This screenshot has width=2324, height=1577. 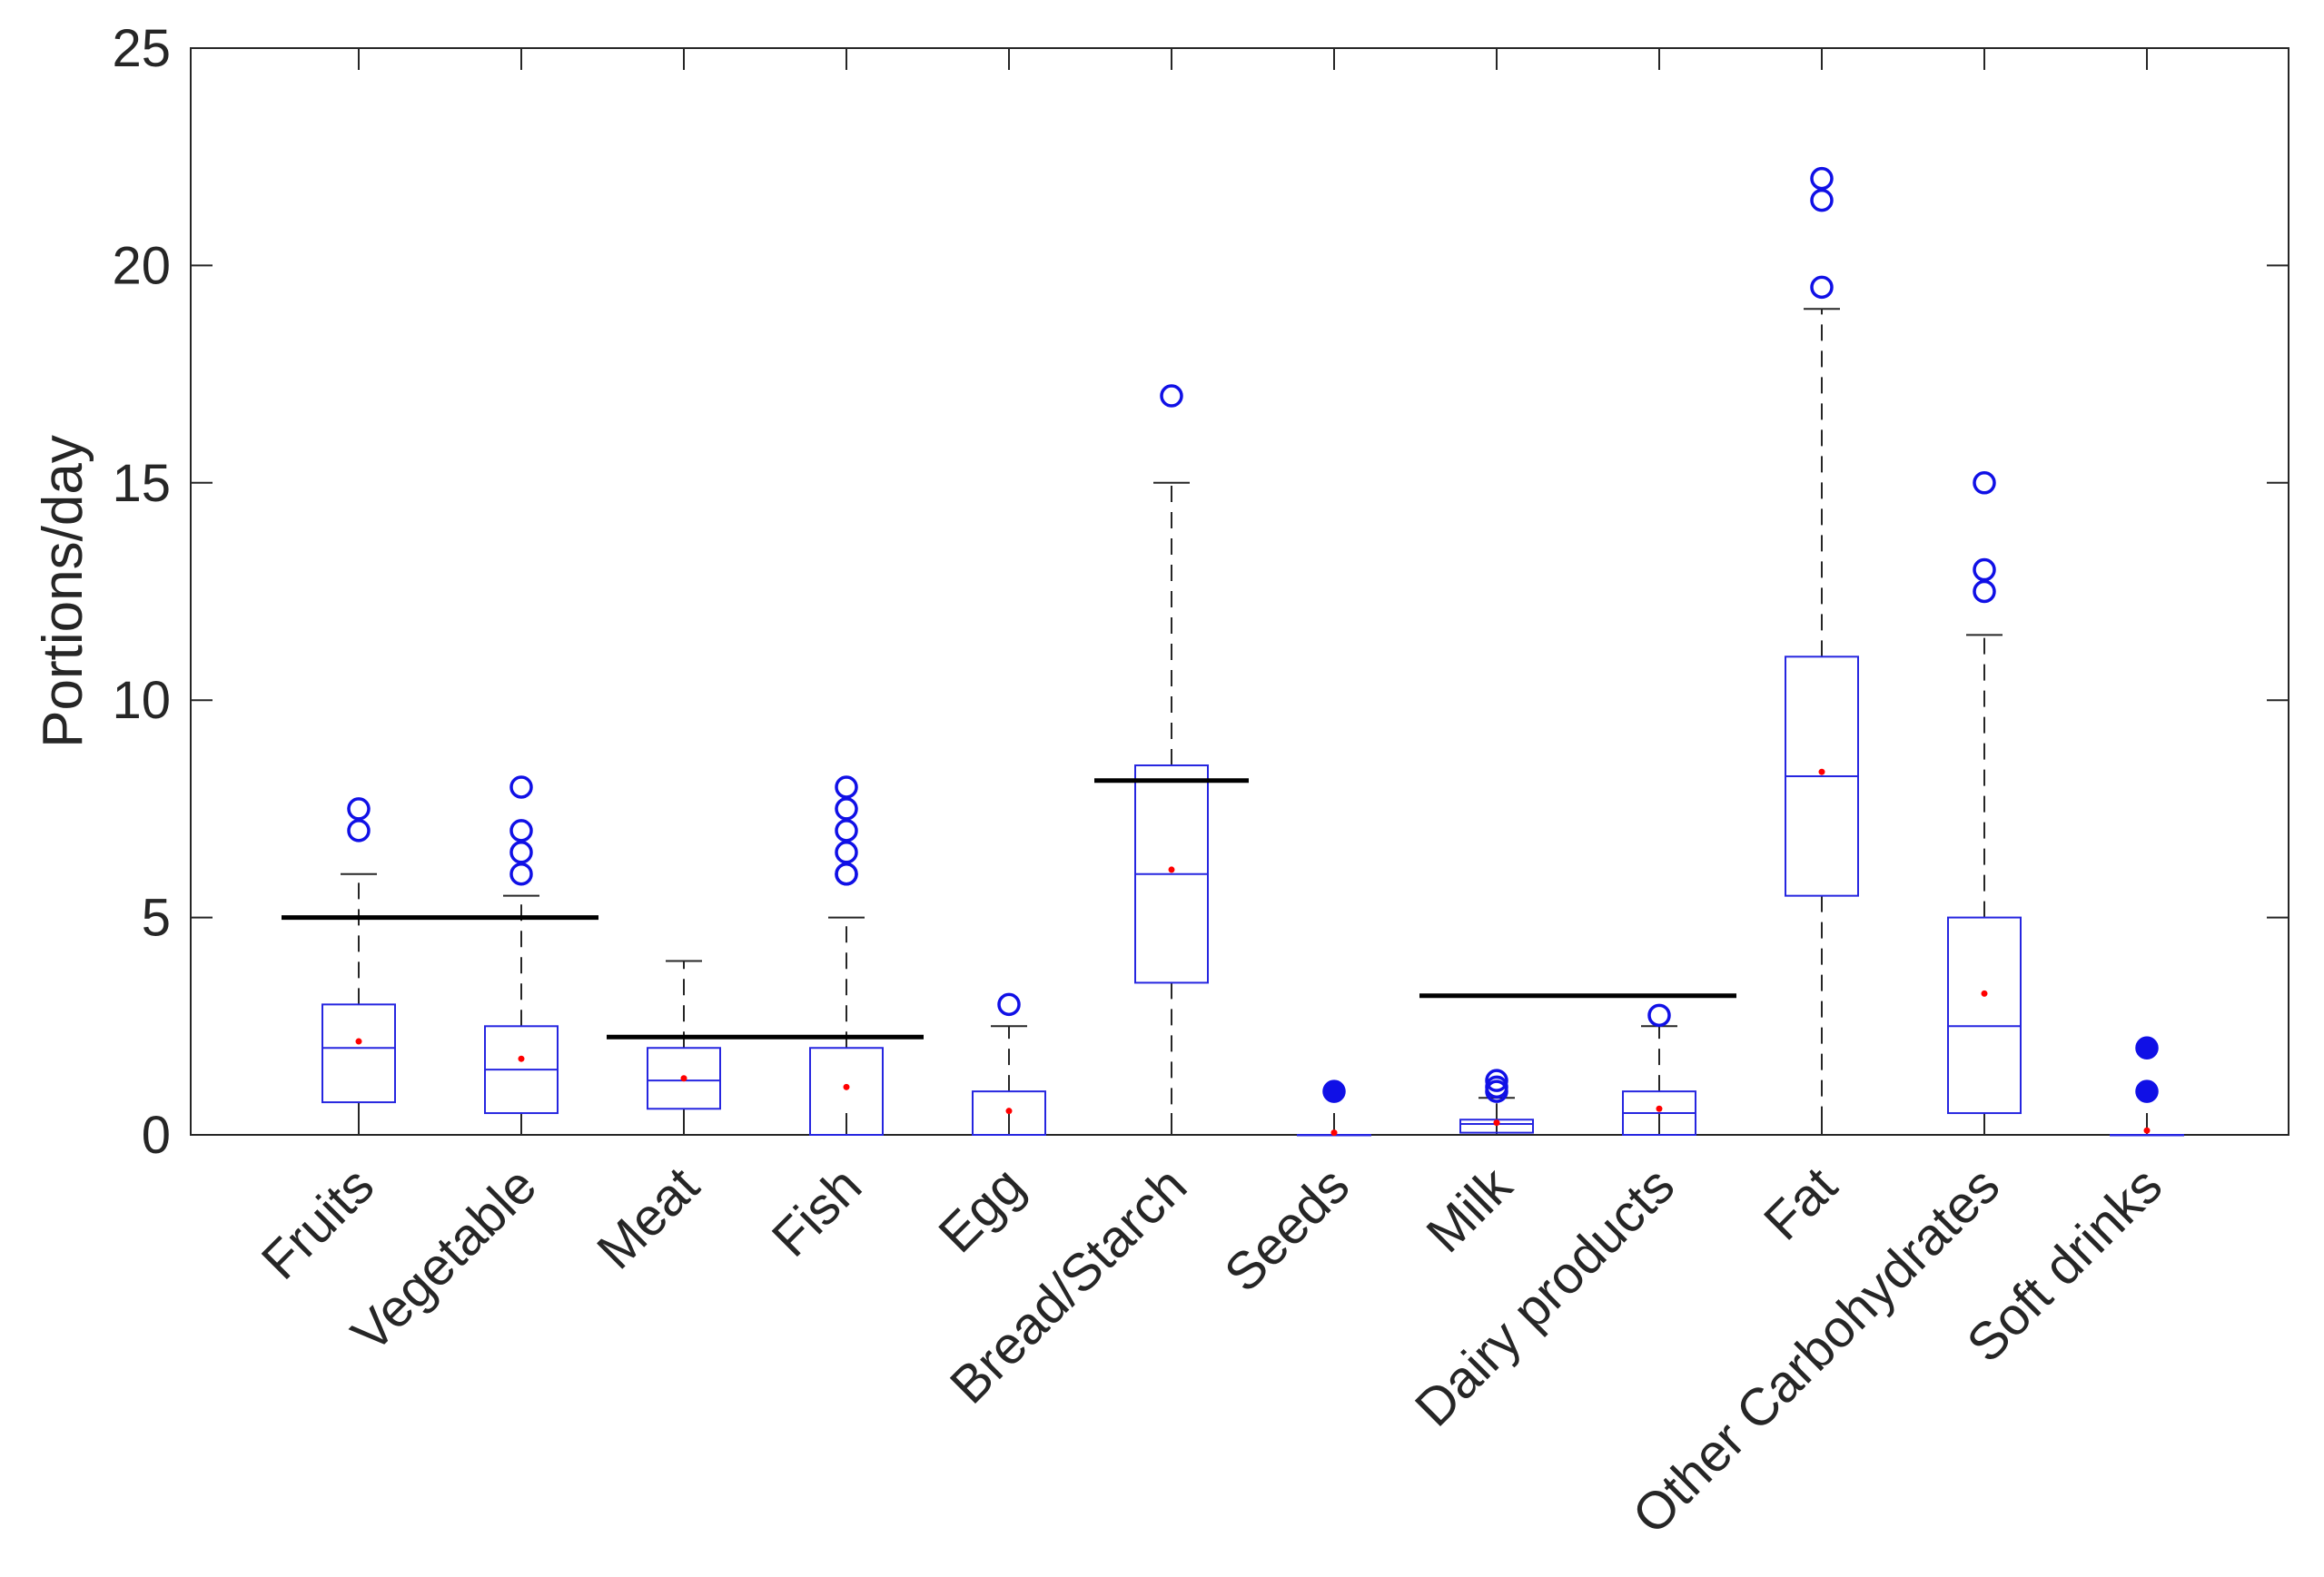 I want to click on x-category-label: Fish, so click(x=817, y=1212).